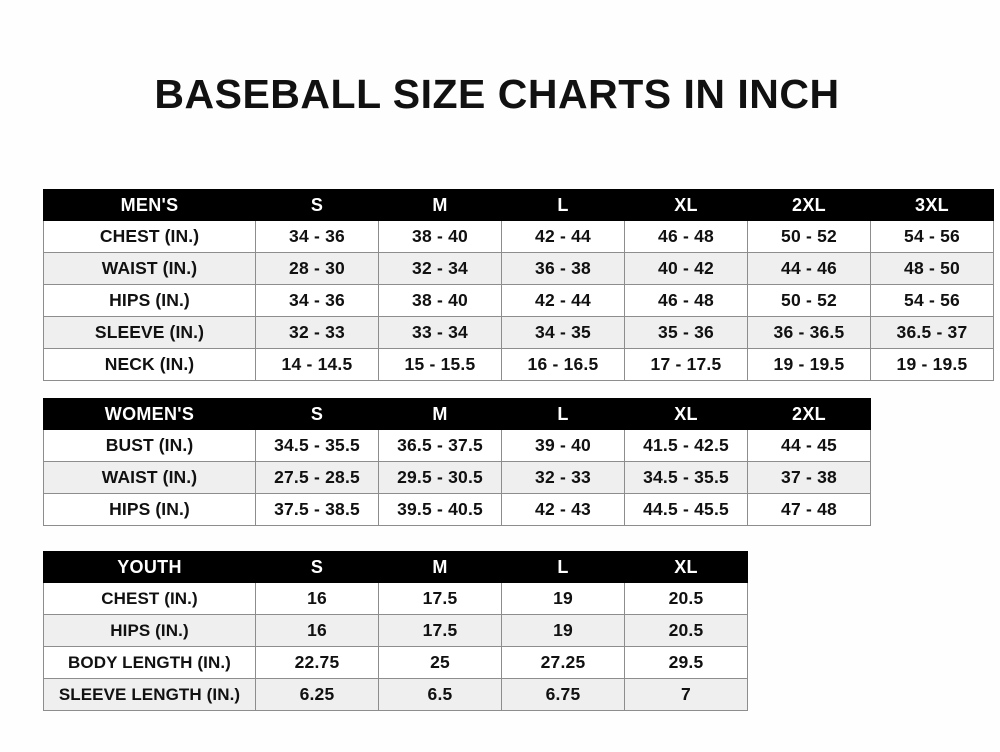  What do you see at coordinates (563, 364) in the screenshot?
I see `measurement-cell: 16 - 16.5` at bounding box center [563, 364].